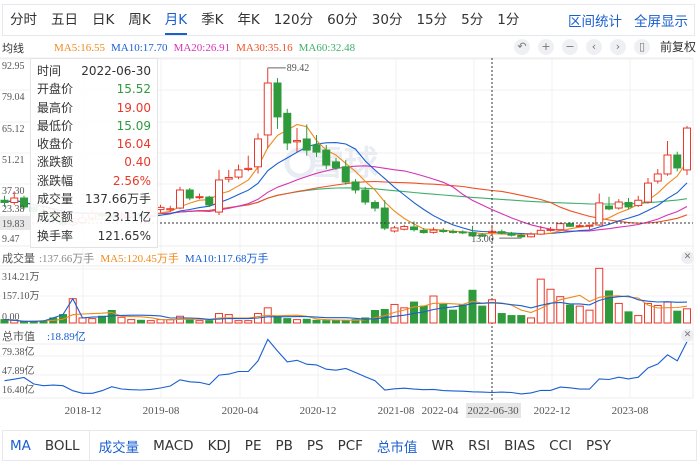 This screenshot has width=700, height=462. I want to click on tooltip-row: 换手率 121.65%, so click(94, 236).